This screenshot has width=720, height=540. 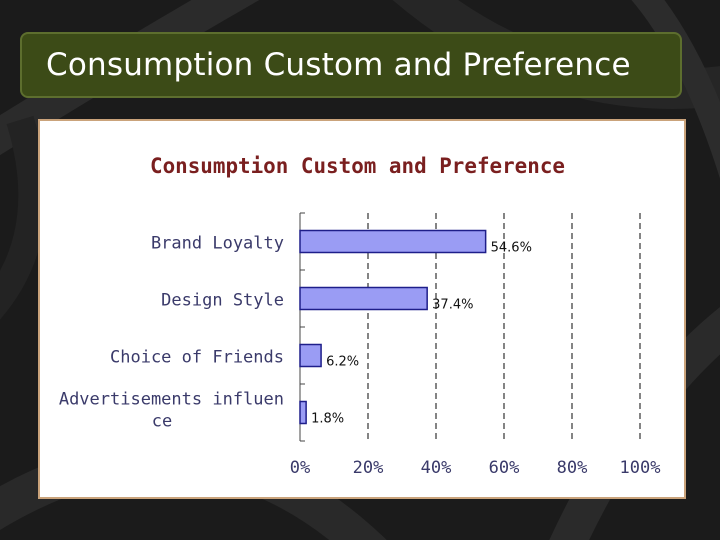 What do you see at coordinates (572, 468) in the screenshot?
I see `x-tick-label-80: 80%` at bounding box center [572, 468].